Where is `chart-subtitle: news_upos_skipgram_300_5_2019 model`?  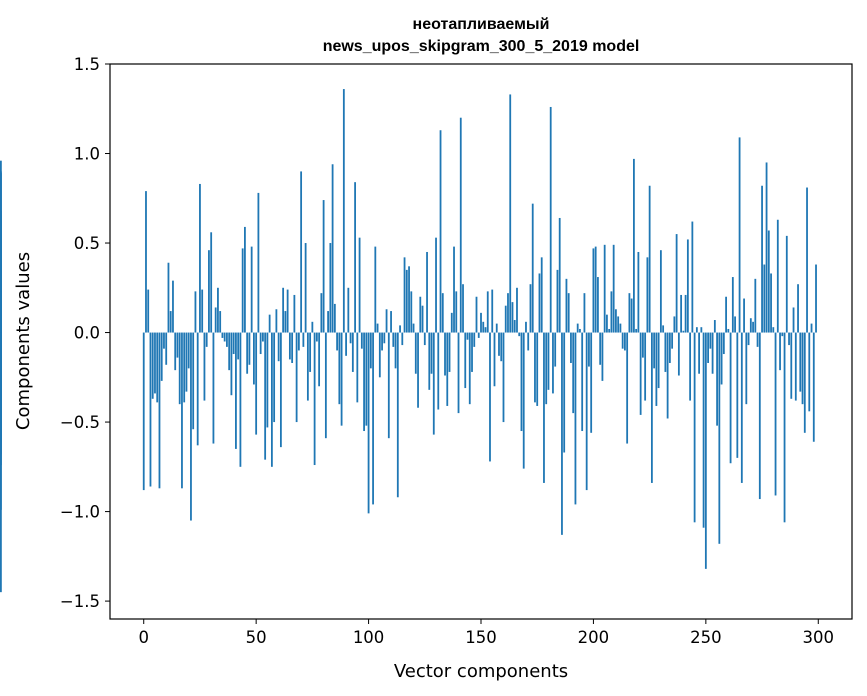 chart-subtitle: news_upos_skipgram_300_5_2019 model is located at coordinates (481, 46).